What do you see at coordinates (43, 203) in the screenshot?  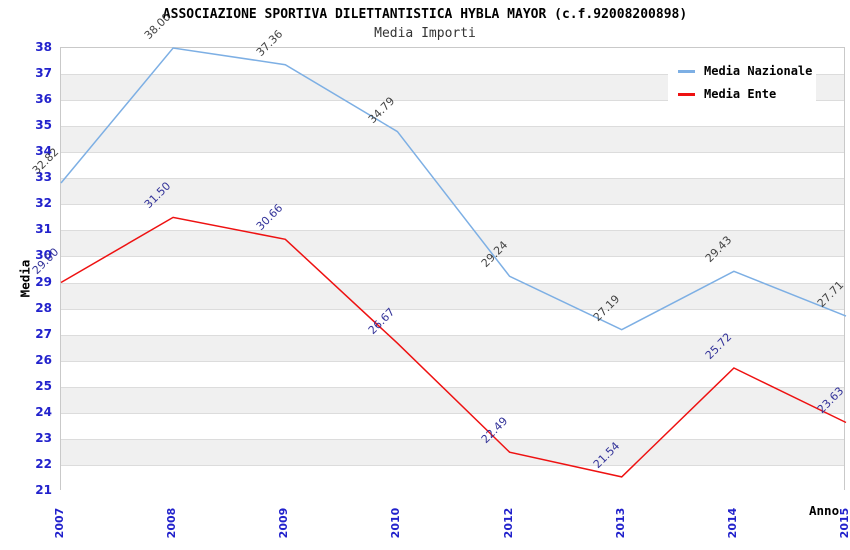 I see `y-tick-label: 32` at bounding box center [43, 203].